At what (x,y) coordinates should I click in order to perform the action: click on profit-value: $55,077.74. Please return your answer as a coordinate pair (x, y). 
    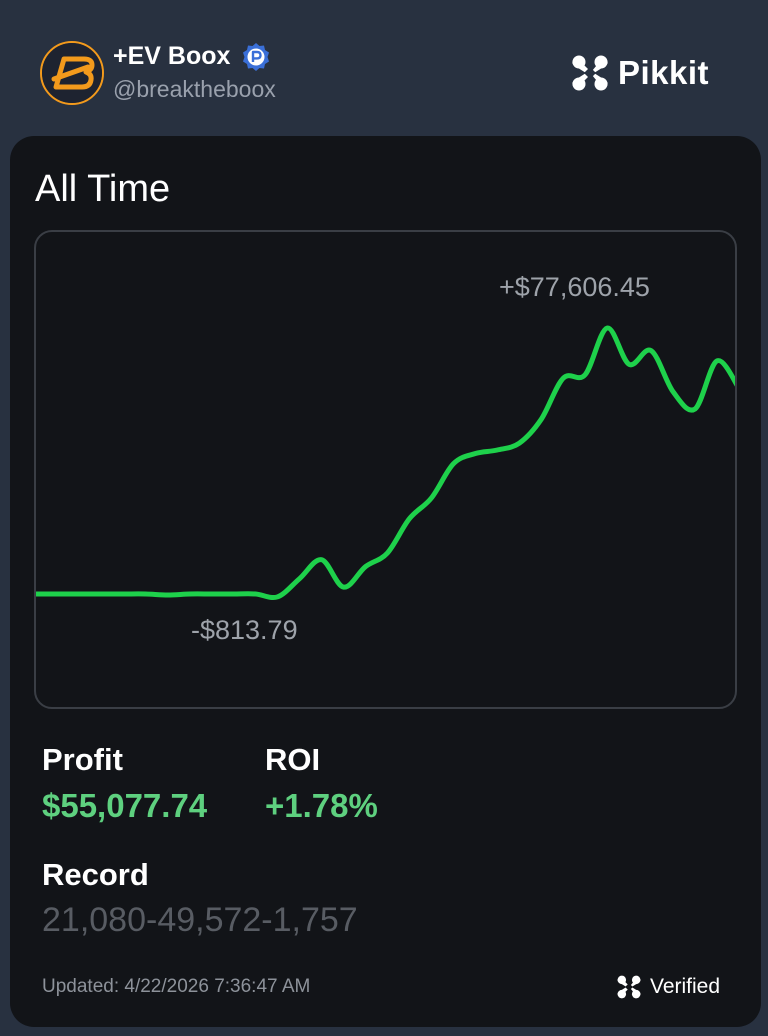
    Looking at the image, I should click on (125, 805).